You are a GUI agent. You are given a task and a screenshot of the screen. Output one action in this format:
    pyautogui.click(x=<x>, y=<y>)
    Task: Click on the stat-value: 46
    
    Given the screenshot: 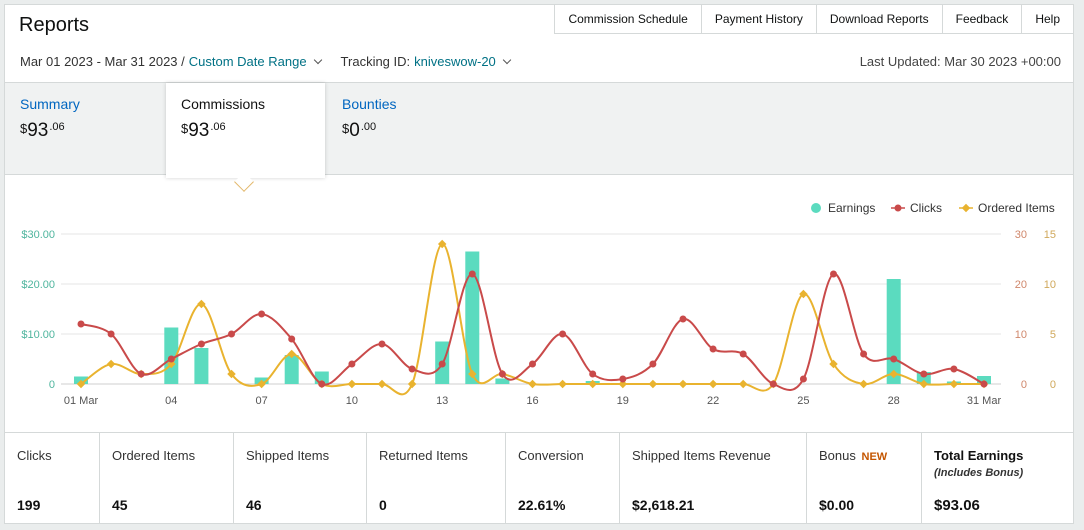 What is the action you would take?
    pyautogui.click(x=254, y=505)
    